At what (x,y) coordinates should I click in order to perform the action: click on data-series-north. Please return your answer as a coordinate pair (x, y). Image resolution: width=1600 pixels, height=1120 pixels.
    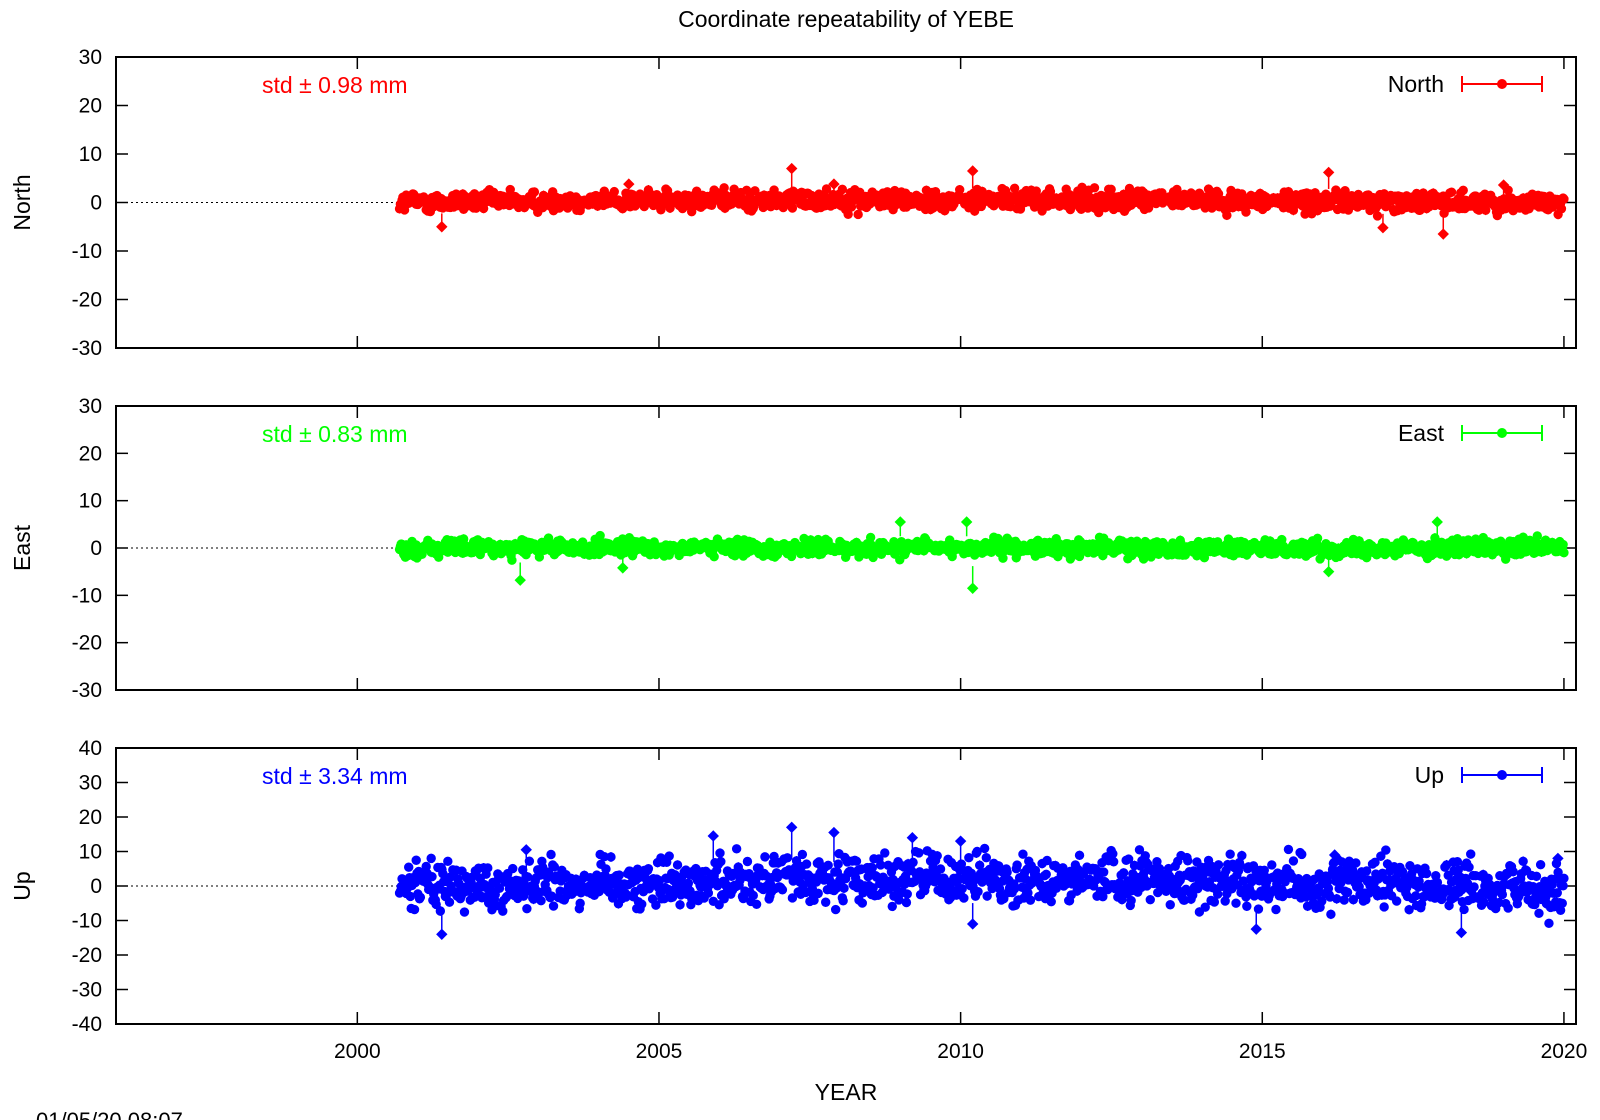
    Looking at the image, I should click on (981, 201).